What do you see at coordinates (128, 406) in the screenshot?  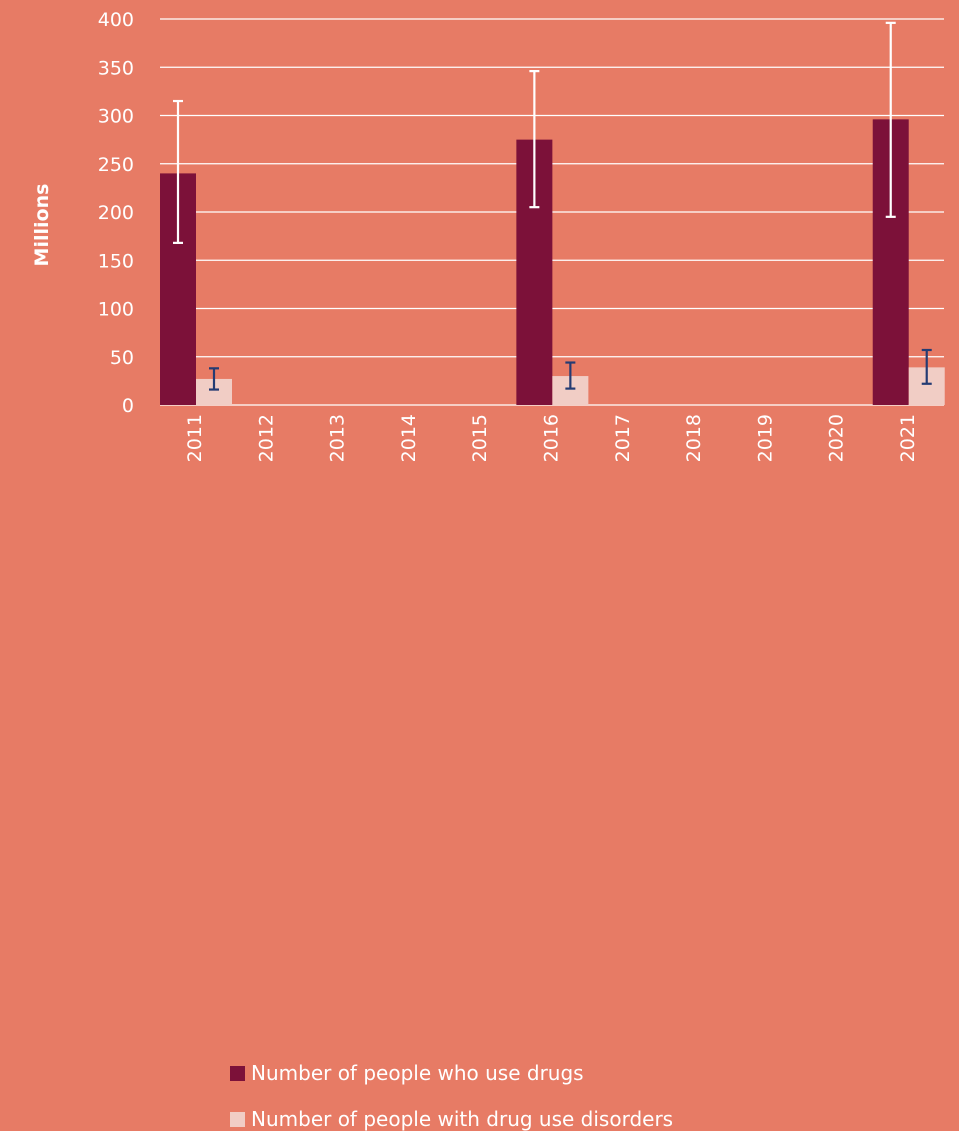 I see `y-tick-label-0: 0` at bounding box center [128, 406].